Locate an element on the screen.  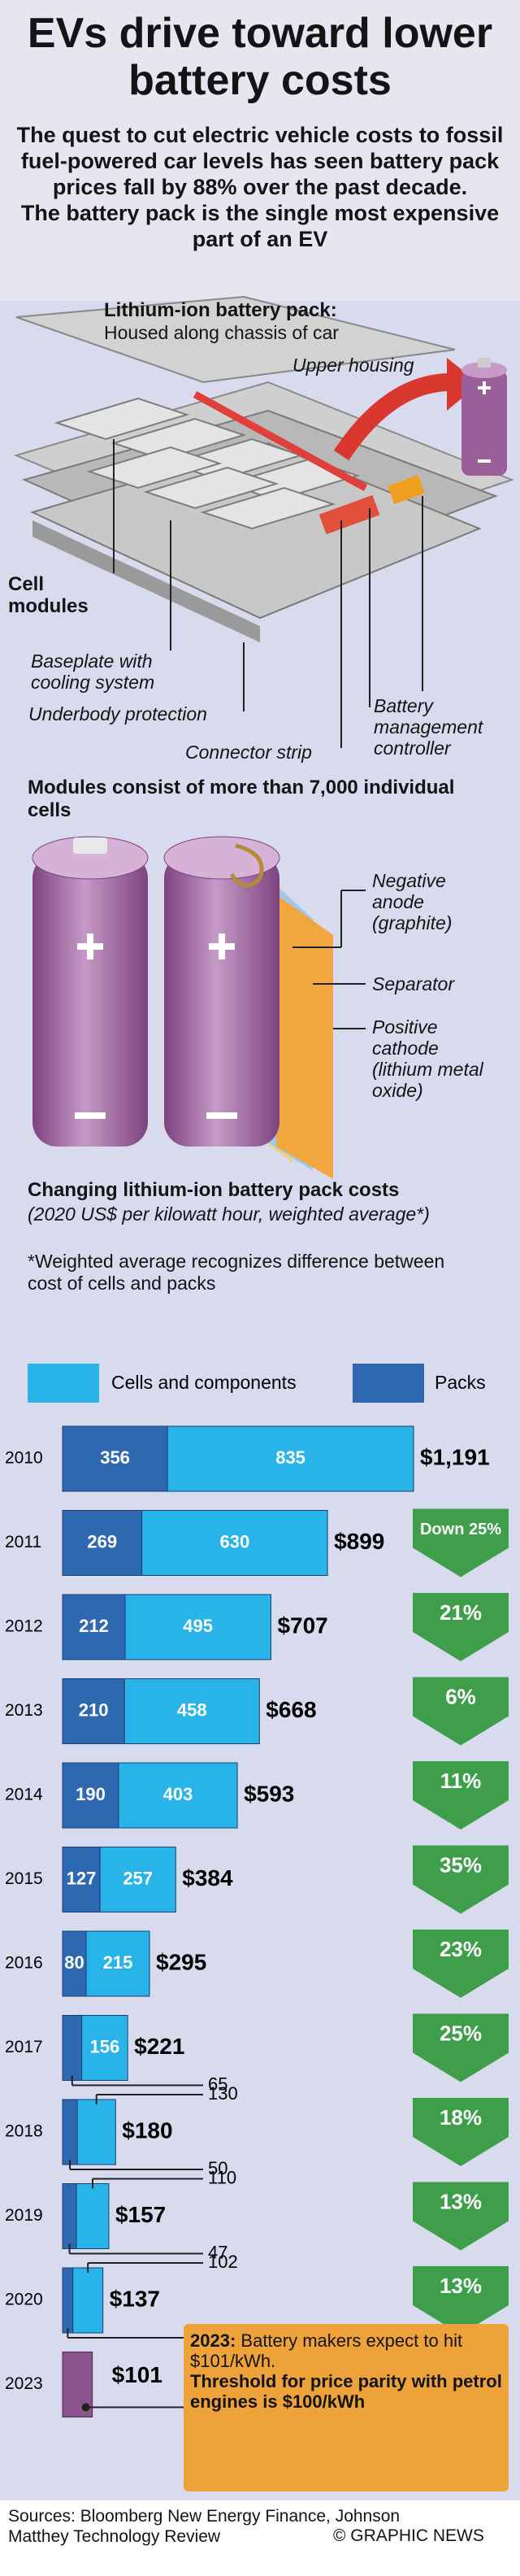
value-label: 110 is located at coordinates (222, 2177).